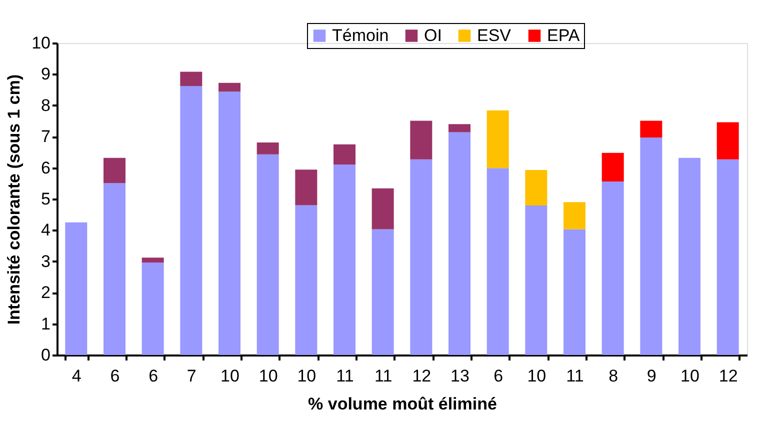 The width and height of the screenshot is (784, 436). I want to click on y-tick-label: 0, so click(45, 355).